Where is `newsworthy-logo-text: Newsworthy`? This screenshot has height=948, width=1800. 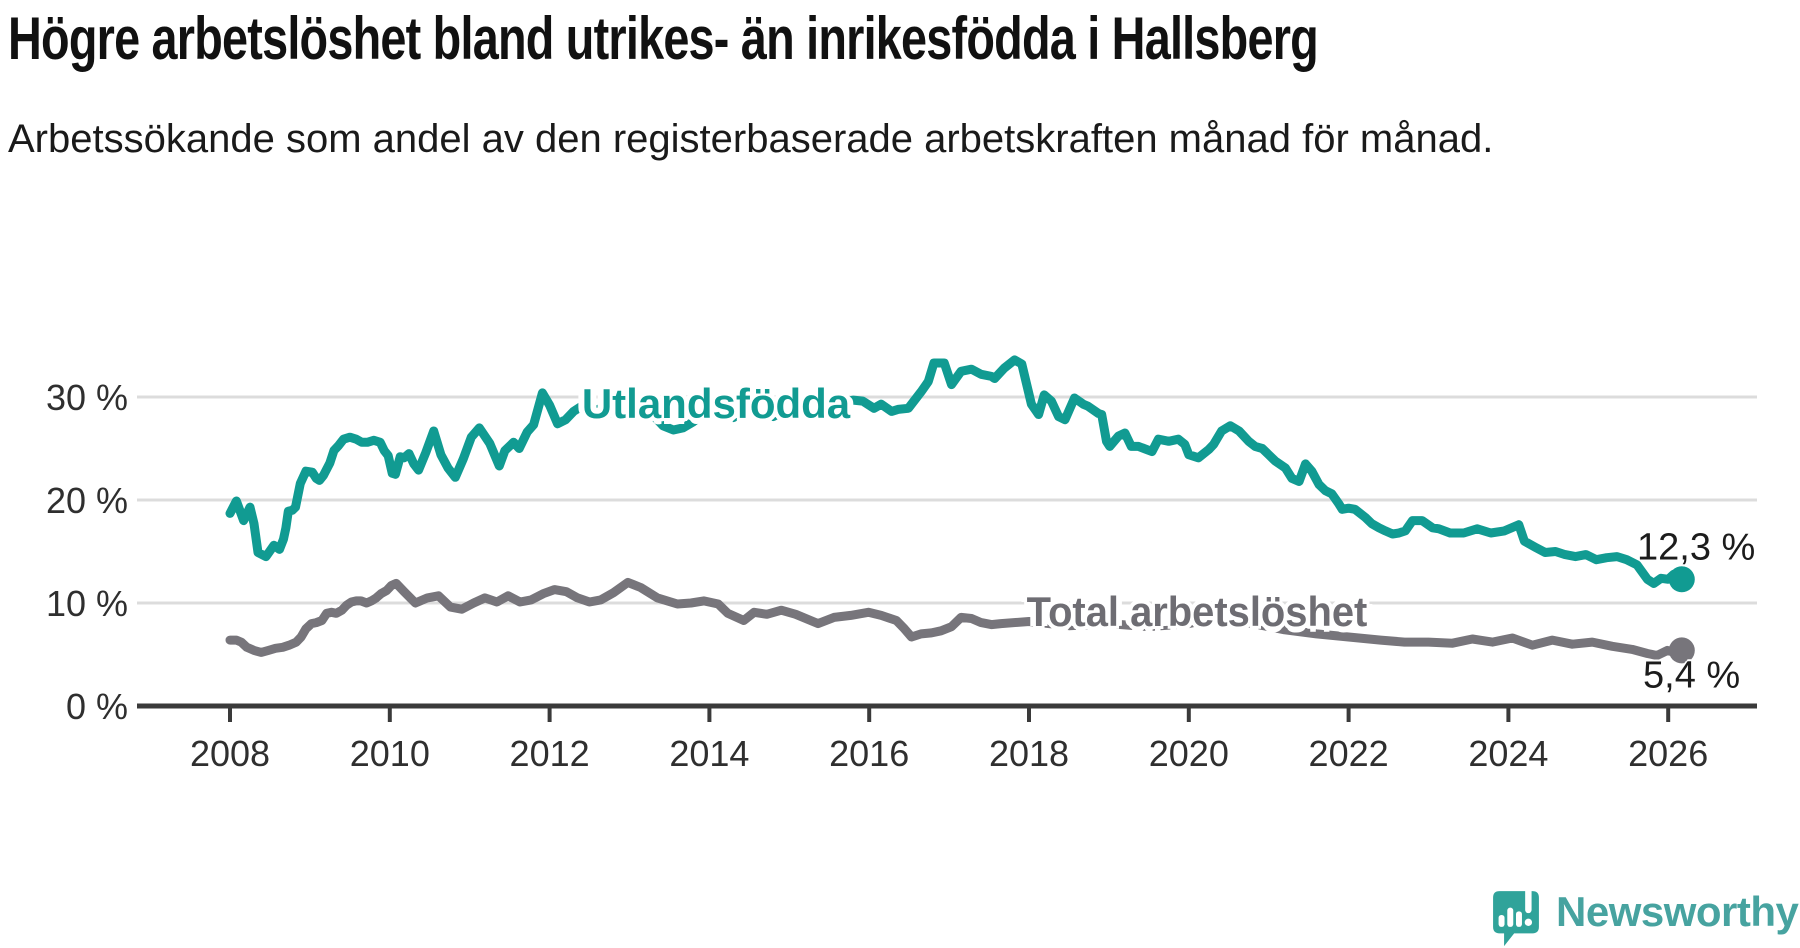 newsworthy-logo-text: Newsworthy is located at coordinates (1677, 911).